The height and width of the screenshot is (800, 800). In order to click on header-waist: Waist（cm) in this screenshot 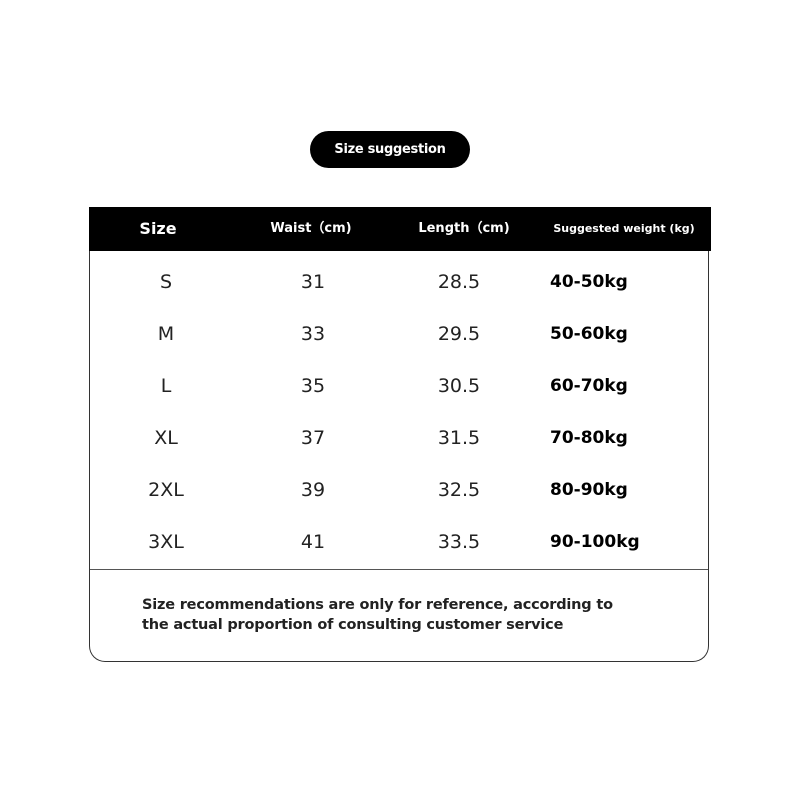, I will do `click(311, 228)`.